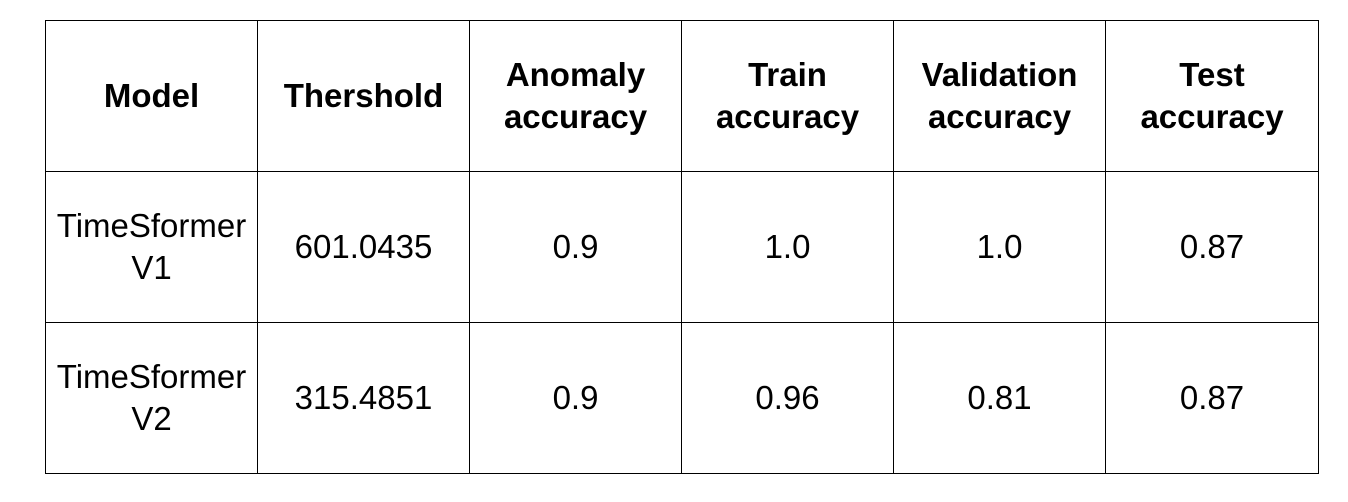 The image size is (1348, 502). What do you see at coordinates (363, 398) in the screenshot?
I see `cell-threshold: 315.4851` at bounding box center [363, 398].